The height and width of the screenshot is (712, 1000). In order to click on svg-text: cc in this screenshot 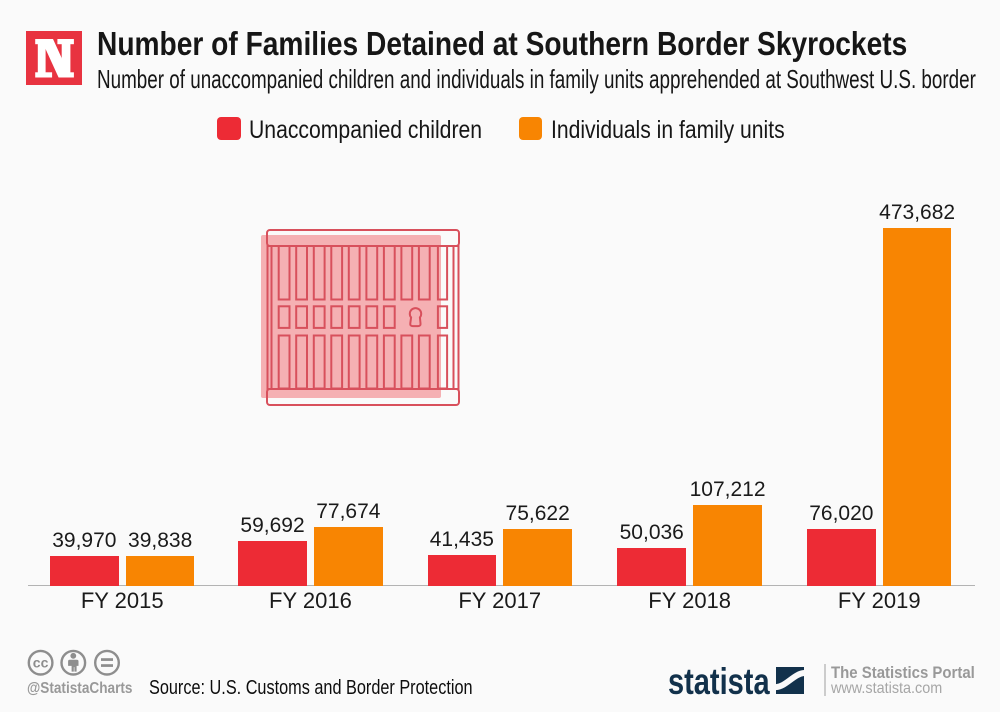, I will do `click(41, 663)`.